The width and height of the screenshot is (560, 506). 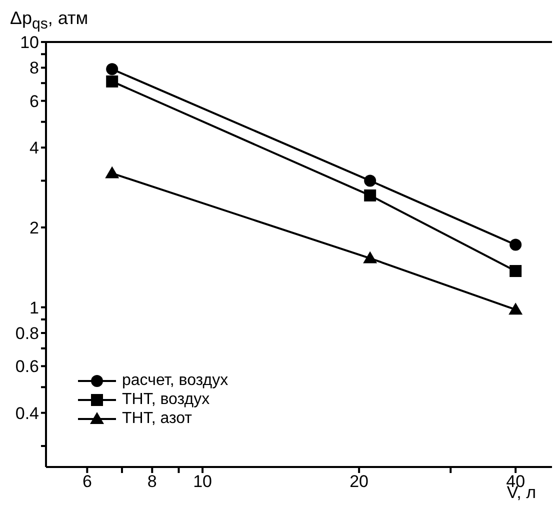 What do you see at coordinates (166, 399) in the screenshot?
I see `legend-label: ТНТ, воздух` at bounding box center [166, 399].